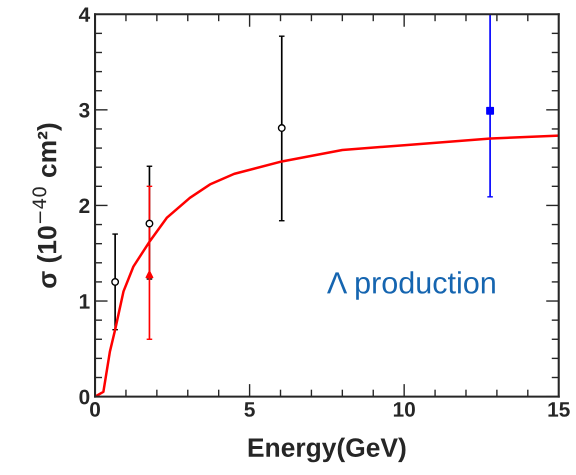 The image size is (576, 475). Describe the element at coordinates (84, 110) in the screenshot. I see `y-tick-label: 3` at that location.